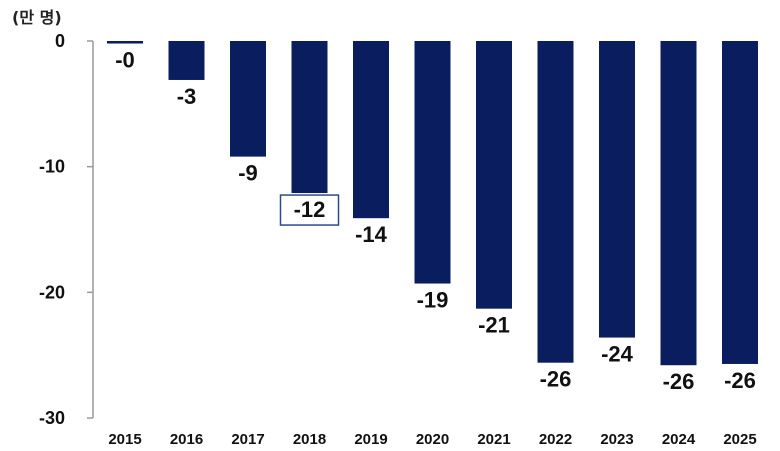  What do you see at coordinates (494, 325) in the screenshot?
I see `data-label-2021: -21` at bounding box center [494, 325].